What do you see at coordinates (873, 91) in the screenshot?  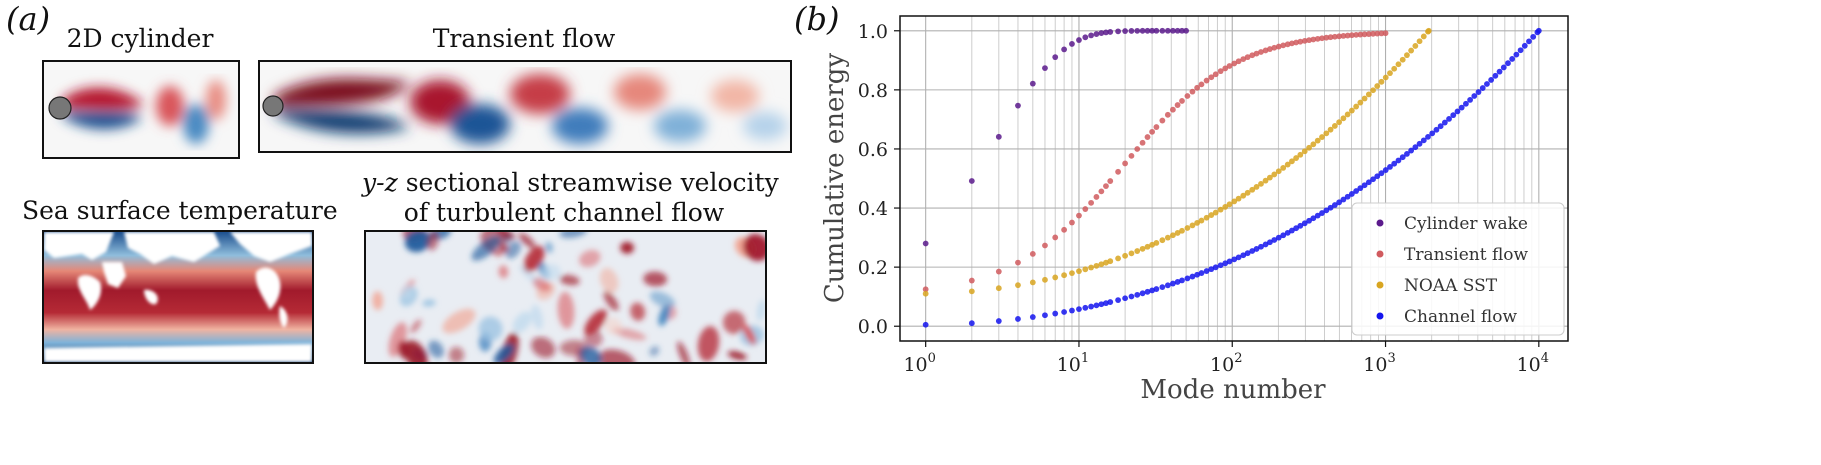 I see `y-tick-label: 0.8` at bounding box center [873, 91].